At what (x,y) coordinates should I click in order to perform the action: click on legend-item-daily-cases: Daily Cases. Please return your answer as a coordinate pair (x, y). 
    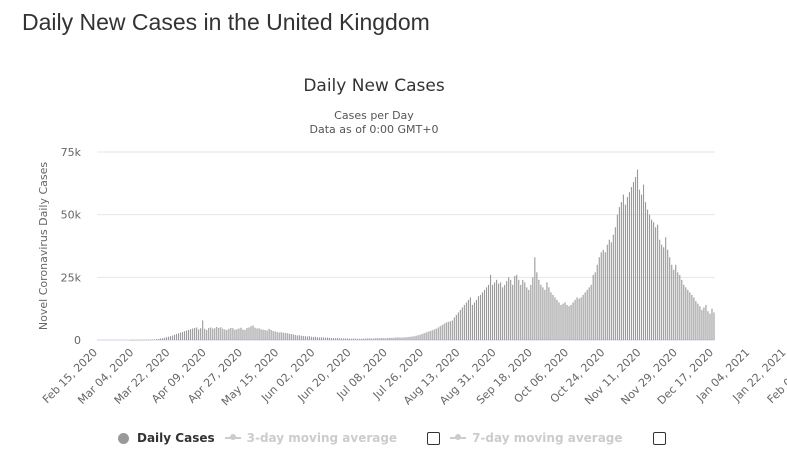
    Looking at the image, I should click on (166, 438).